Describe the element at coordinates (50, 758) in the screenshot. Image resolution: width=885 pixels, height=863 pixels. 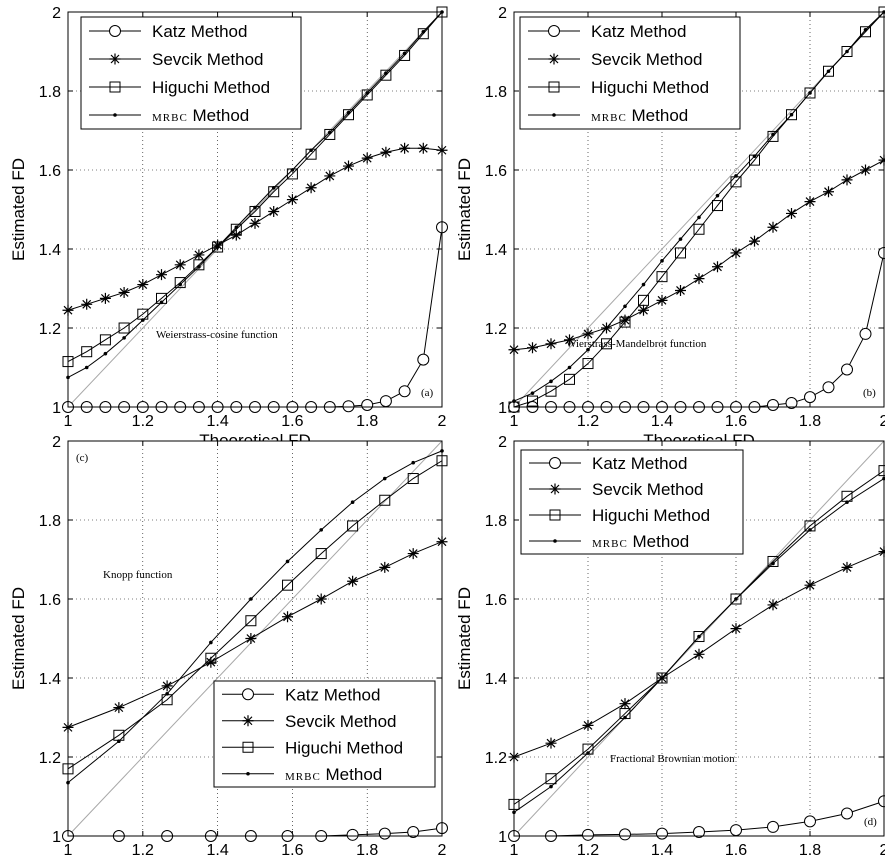
I see `y-tick-label: 1.2` at that location.